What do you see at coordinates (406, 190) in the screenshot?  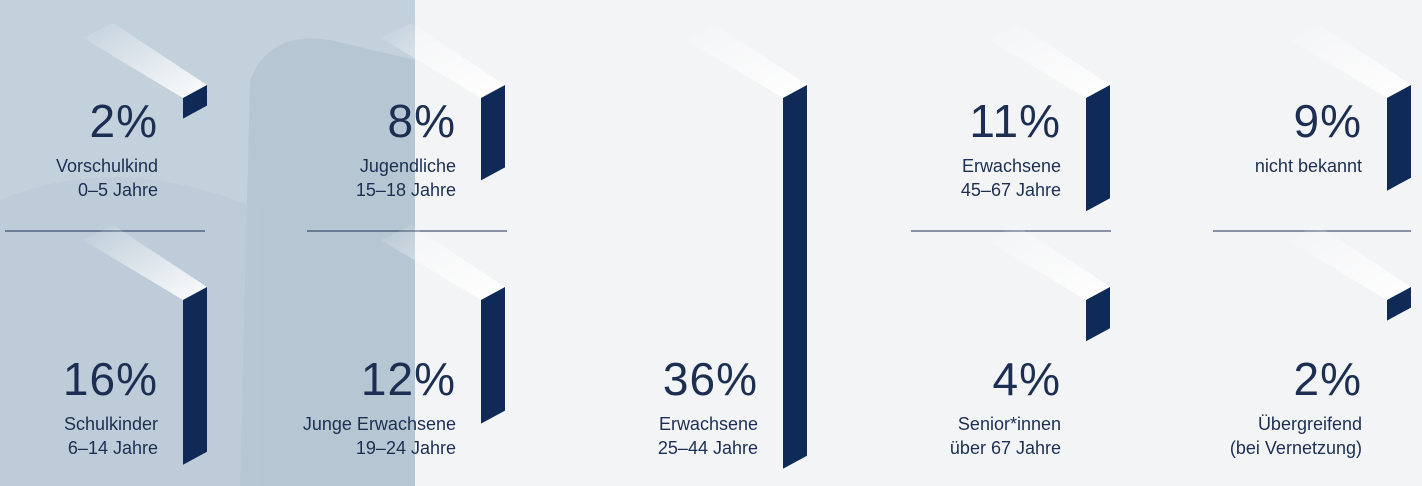 I see `category-label: 15–18 Jahre` at bounding box center [406, 190].